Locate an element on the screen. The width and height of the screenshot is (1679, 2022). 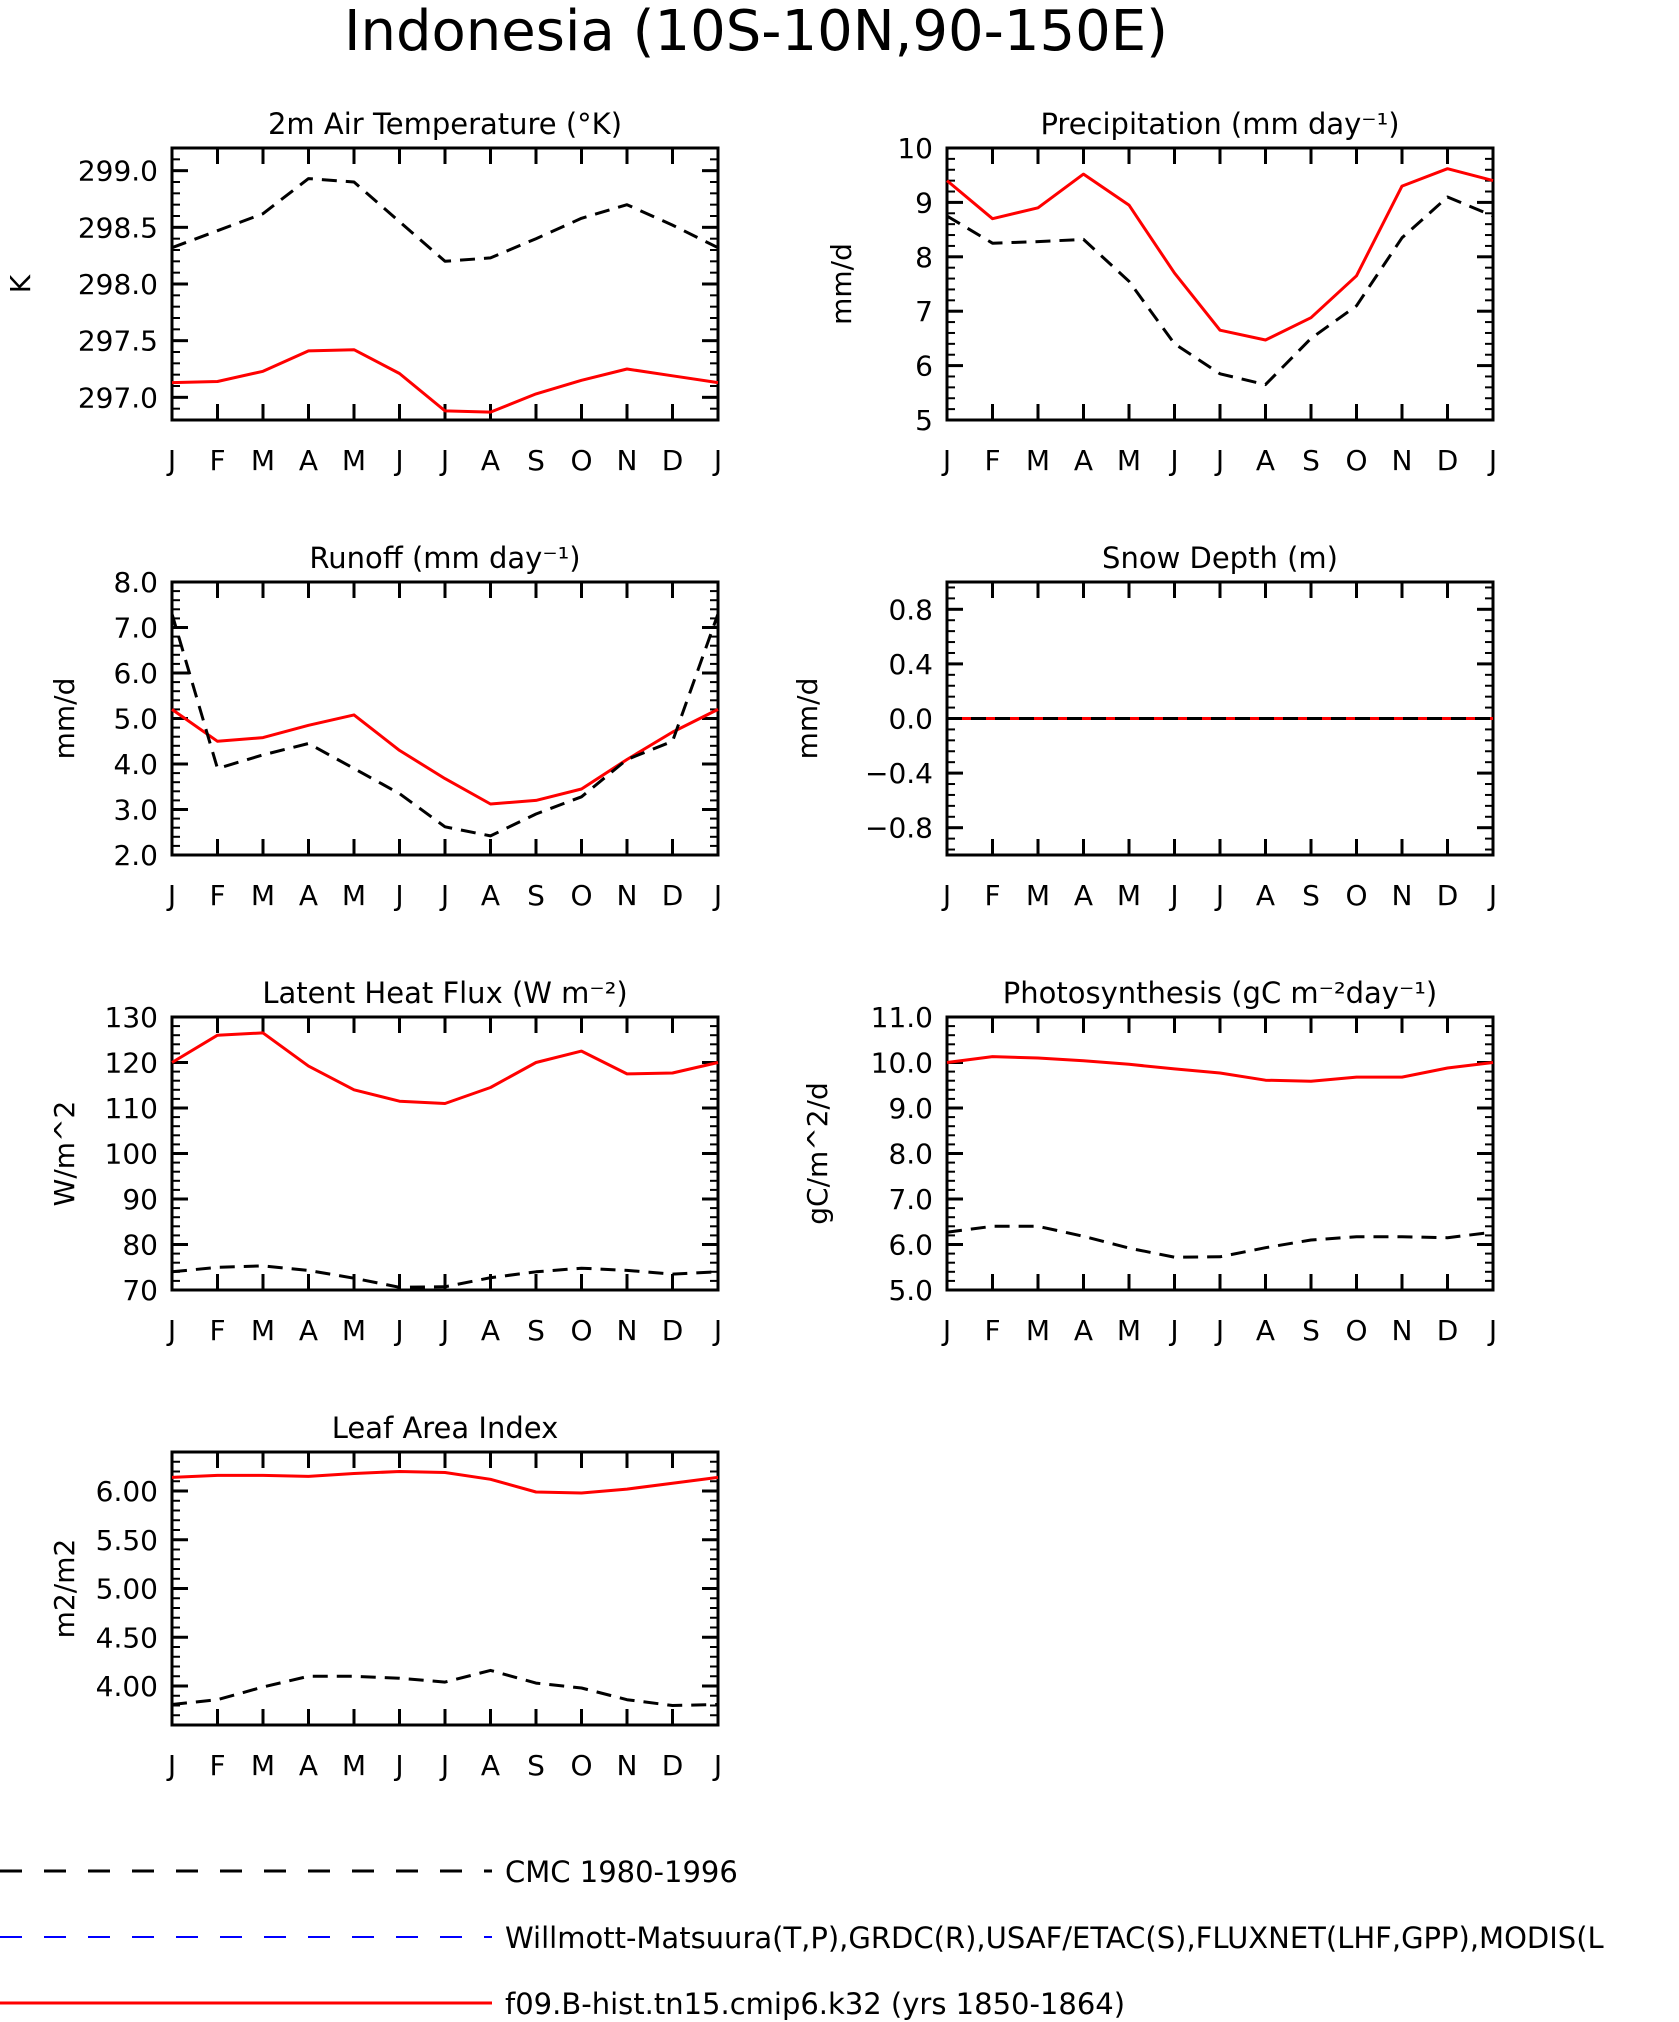
chart-title: Leaf Area Index is located at coordinates (445, 1428).